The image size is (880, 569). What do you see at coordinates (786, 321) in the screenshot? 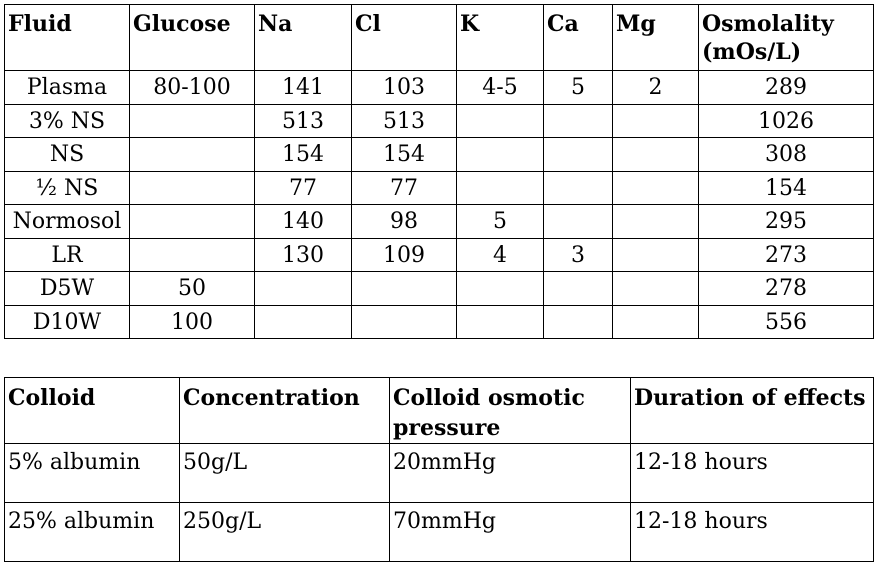
I see `table-cell: 556` at bounding box center [786, 321].